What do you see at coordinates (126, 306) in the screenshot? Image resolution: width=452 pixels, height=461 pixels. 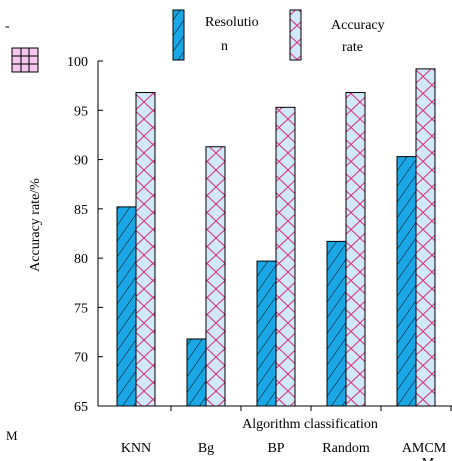 I see `bar-series0-cat0` at bounding box center [126, 306].